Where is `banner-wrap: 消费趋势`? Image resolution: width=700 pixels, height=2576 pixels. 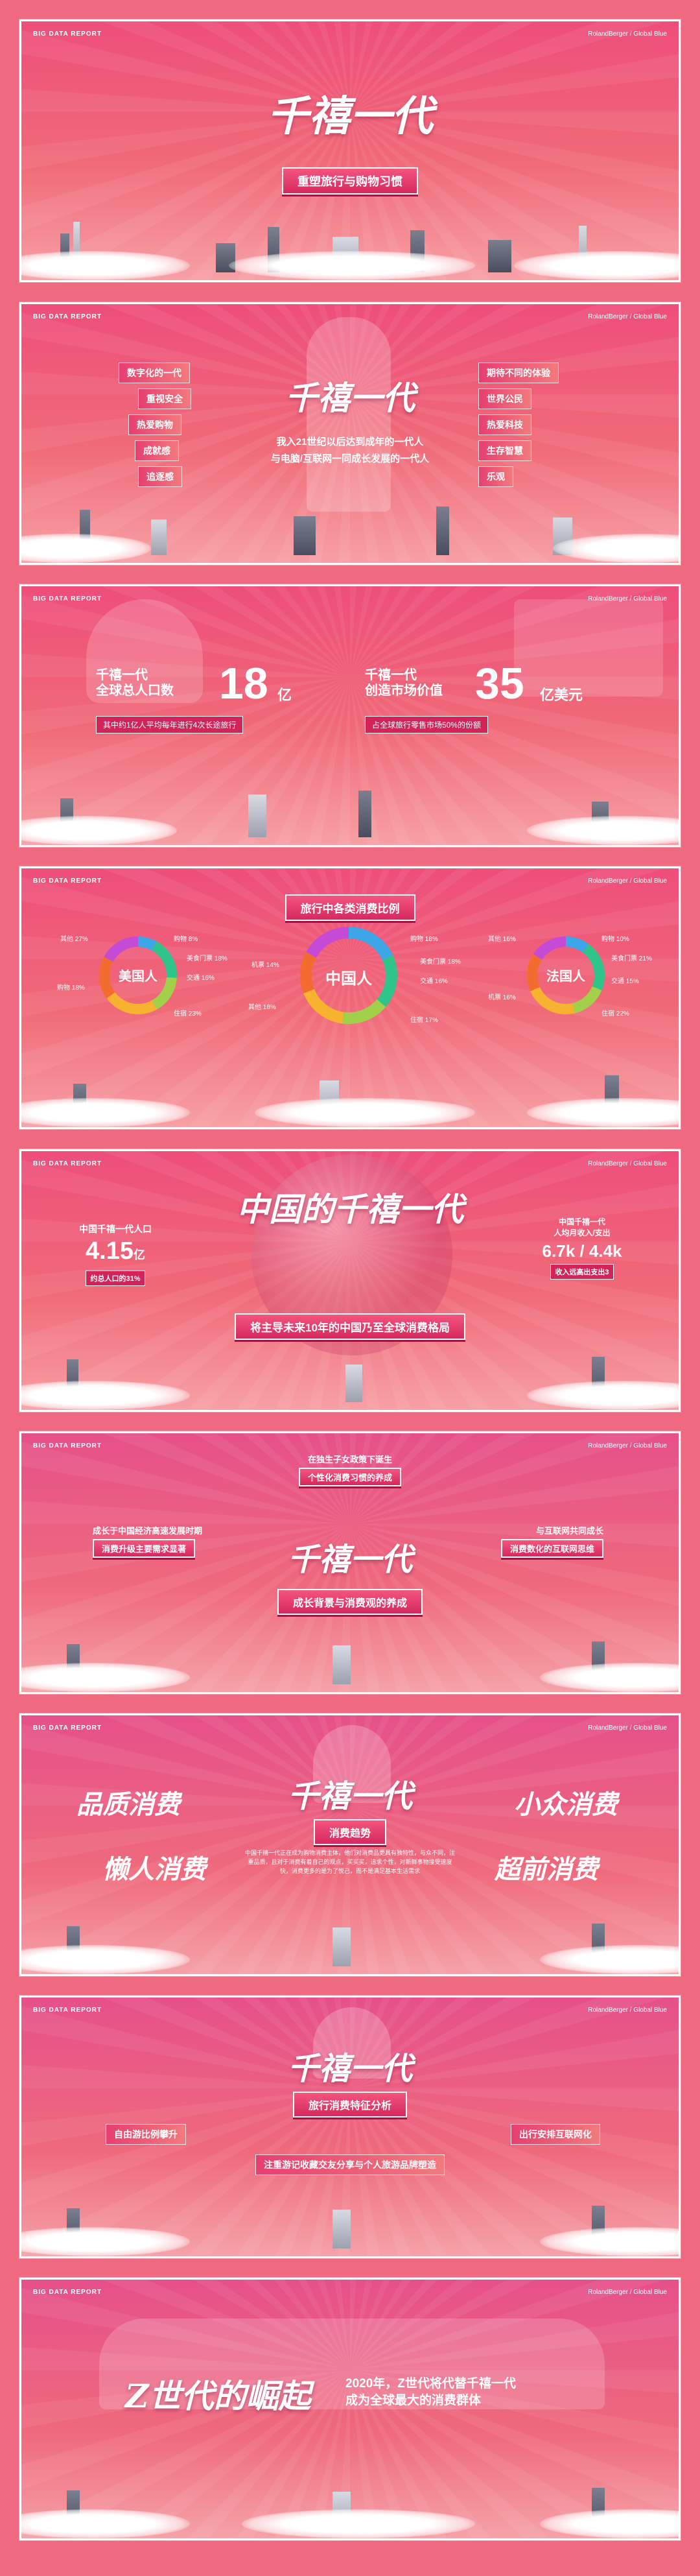 banner-wrap: 消费趋势 is located at coordinates (350, 1832).